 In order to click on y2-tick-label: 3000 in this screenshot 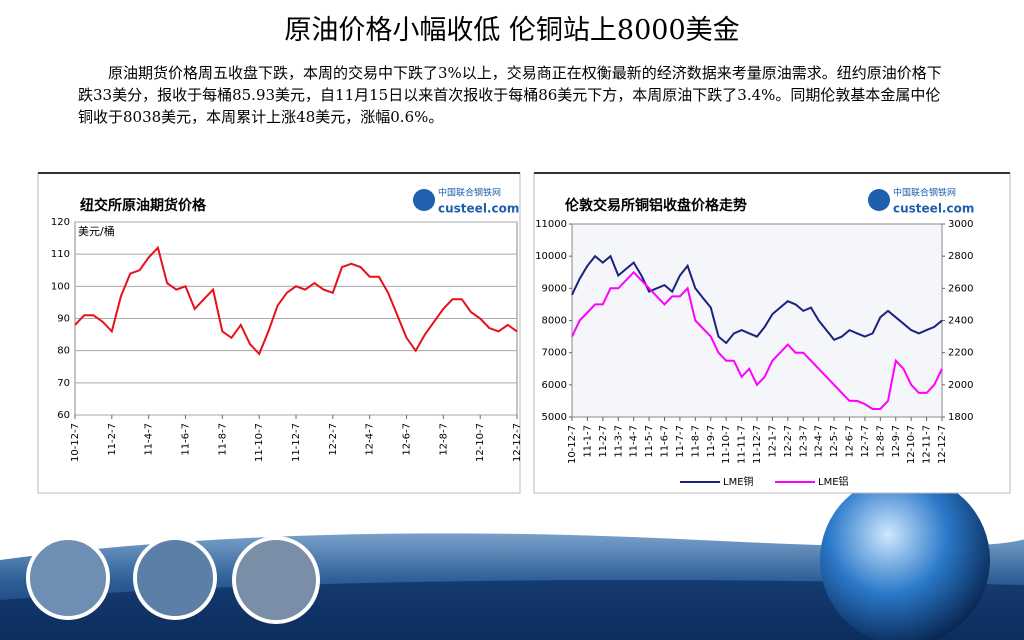, I will do `click(960, 224)`.